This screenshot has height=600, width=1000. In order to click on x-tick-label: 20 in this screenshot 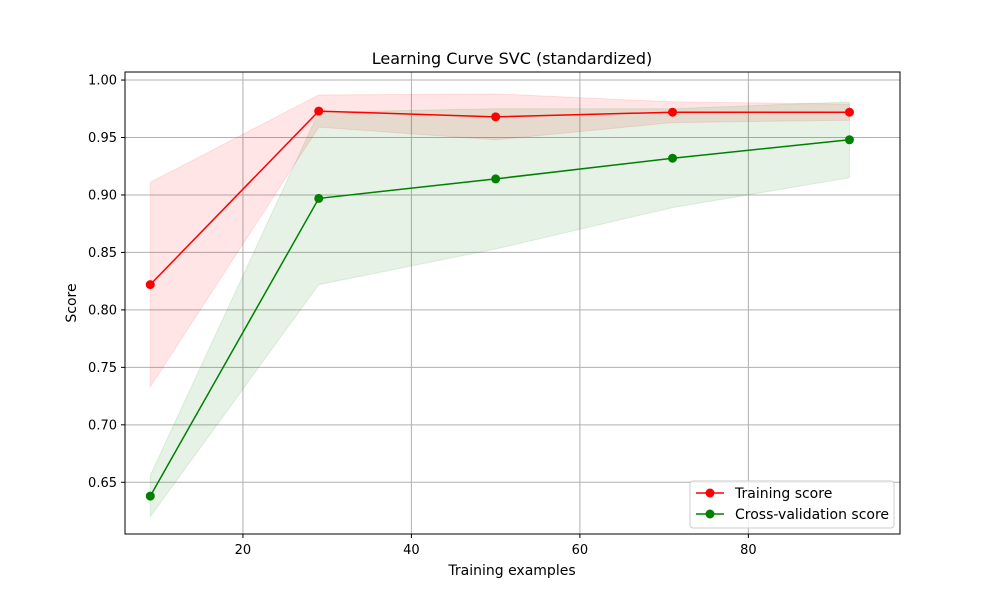, I will do `click(243, 550)`.